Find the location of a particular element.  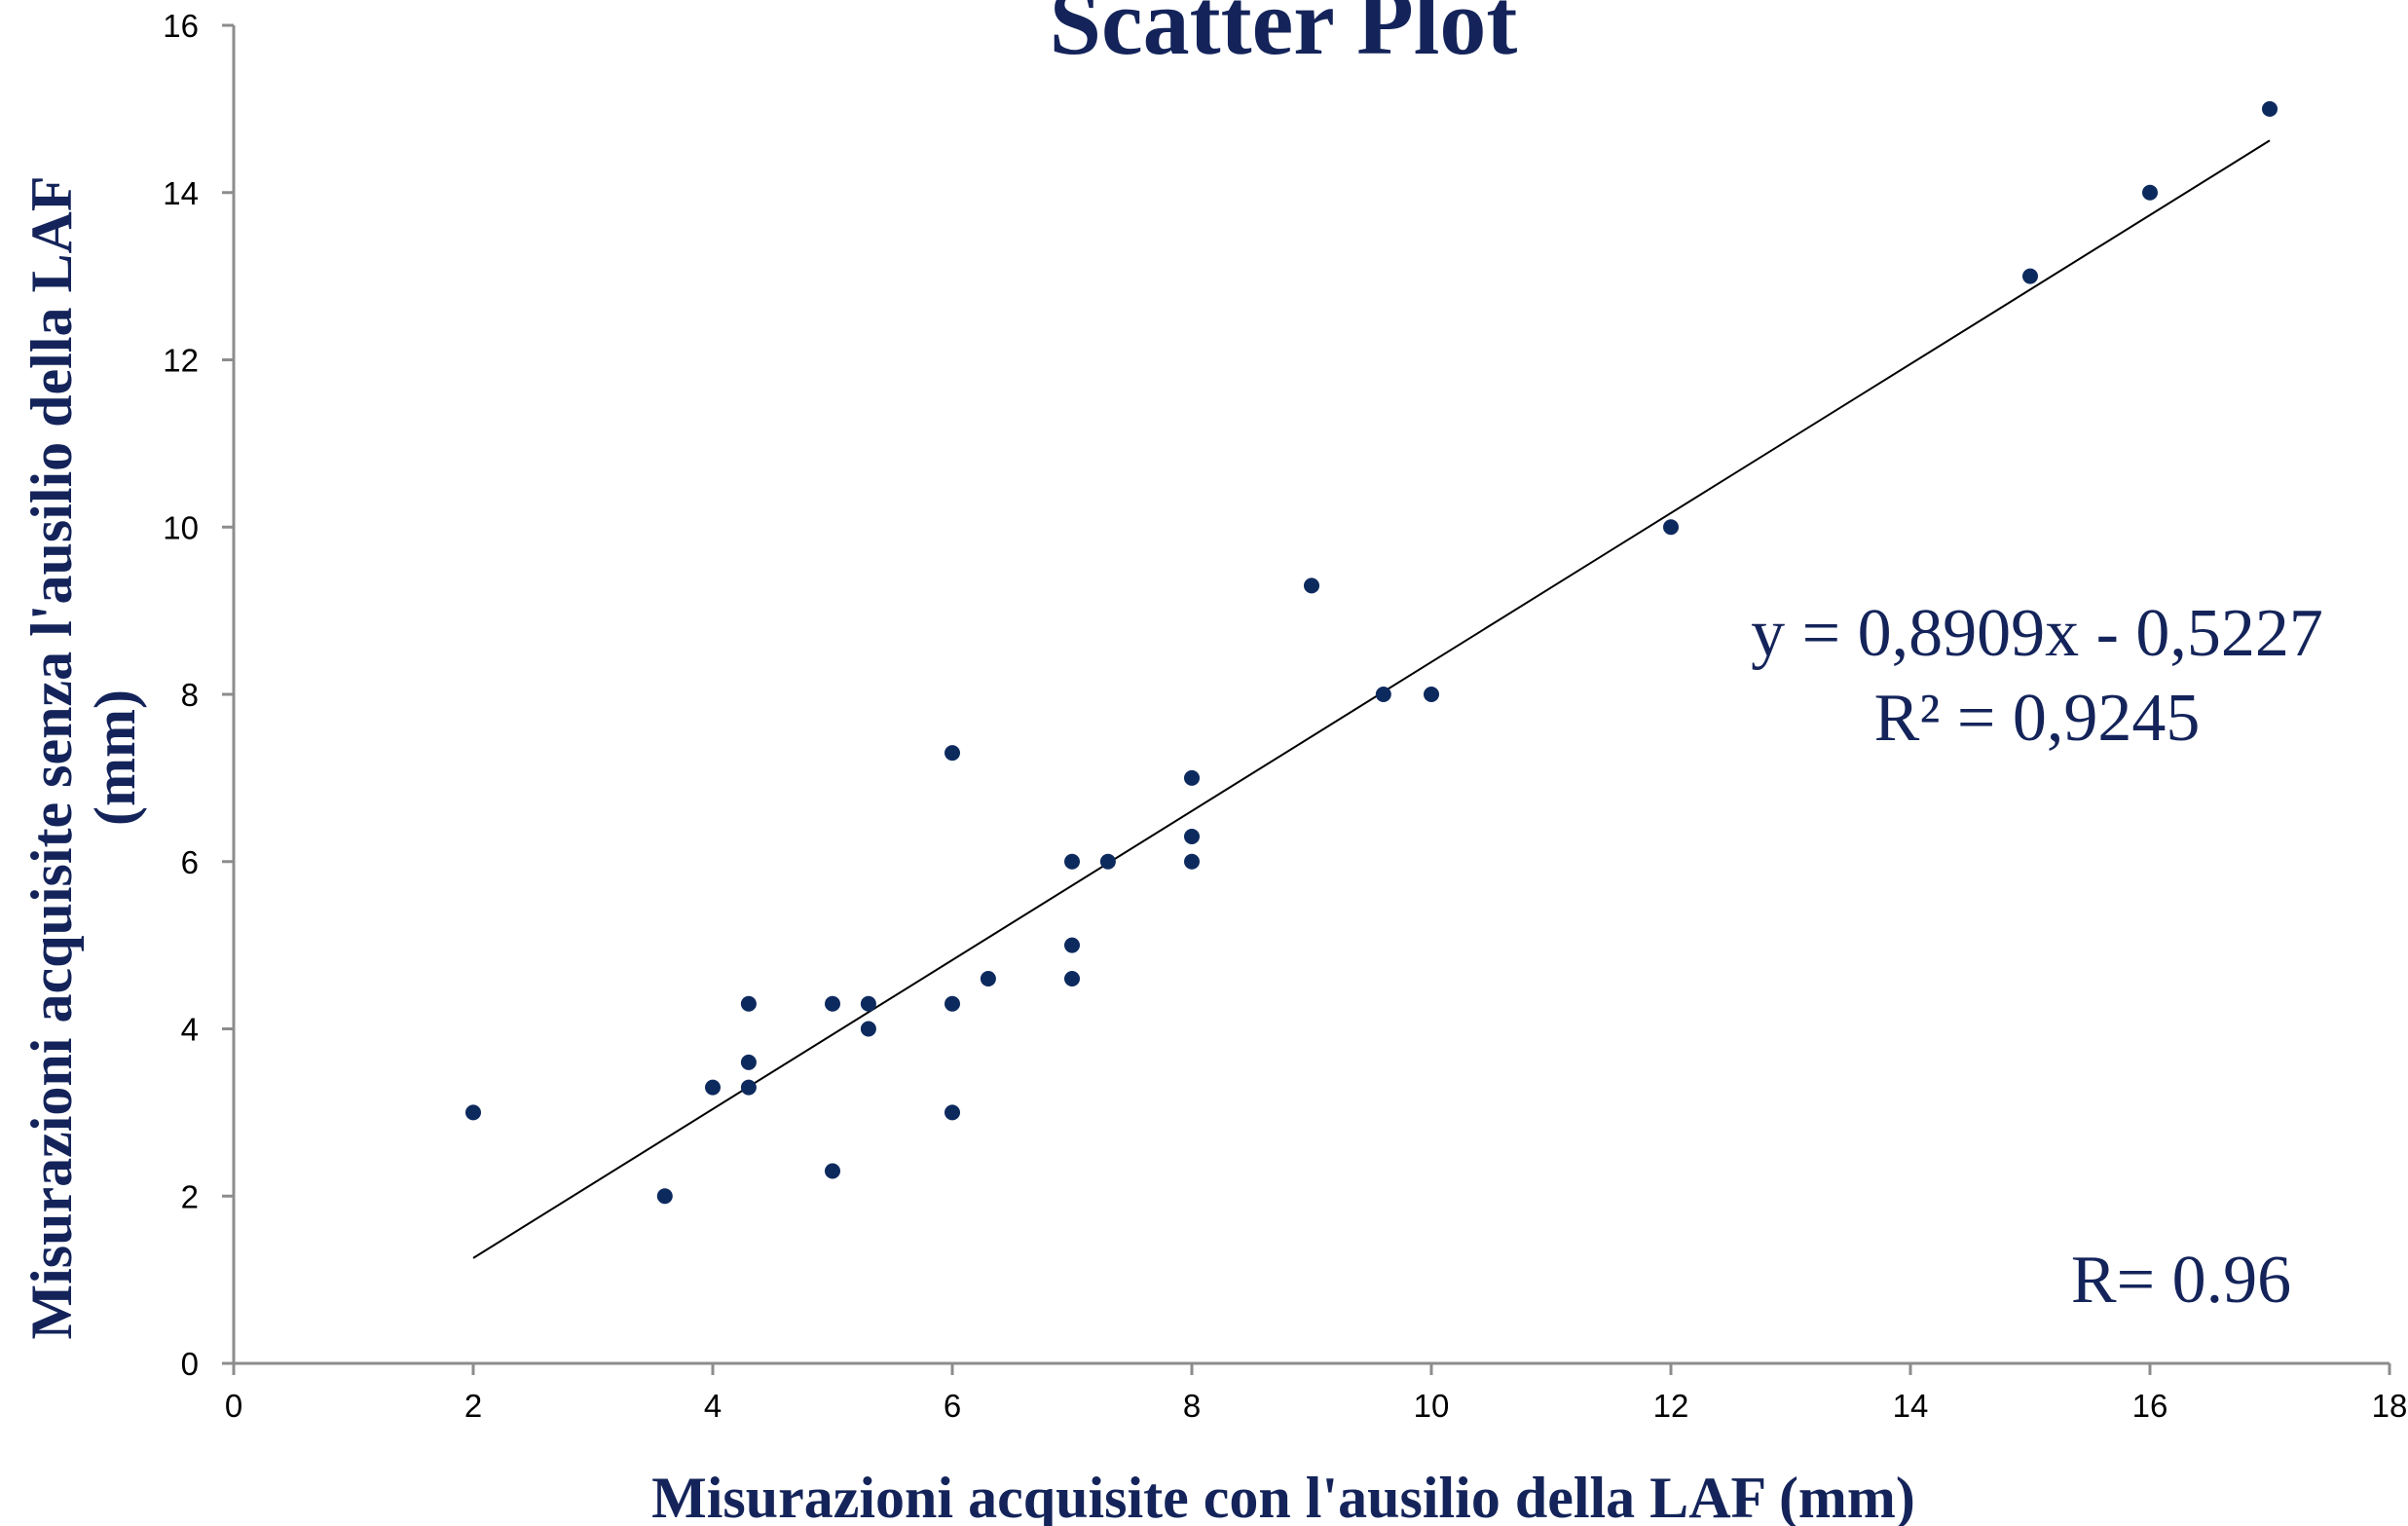

y-tick-label: 2 is located at coordinates (190, 1196).